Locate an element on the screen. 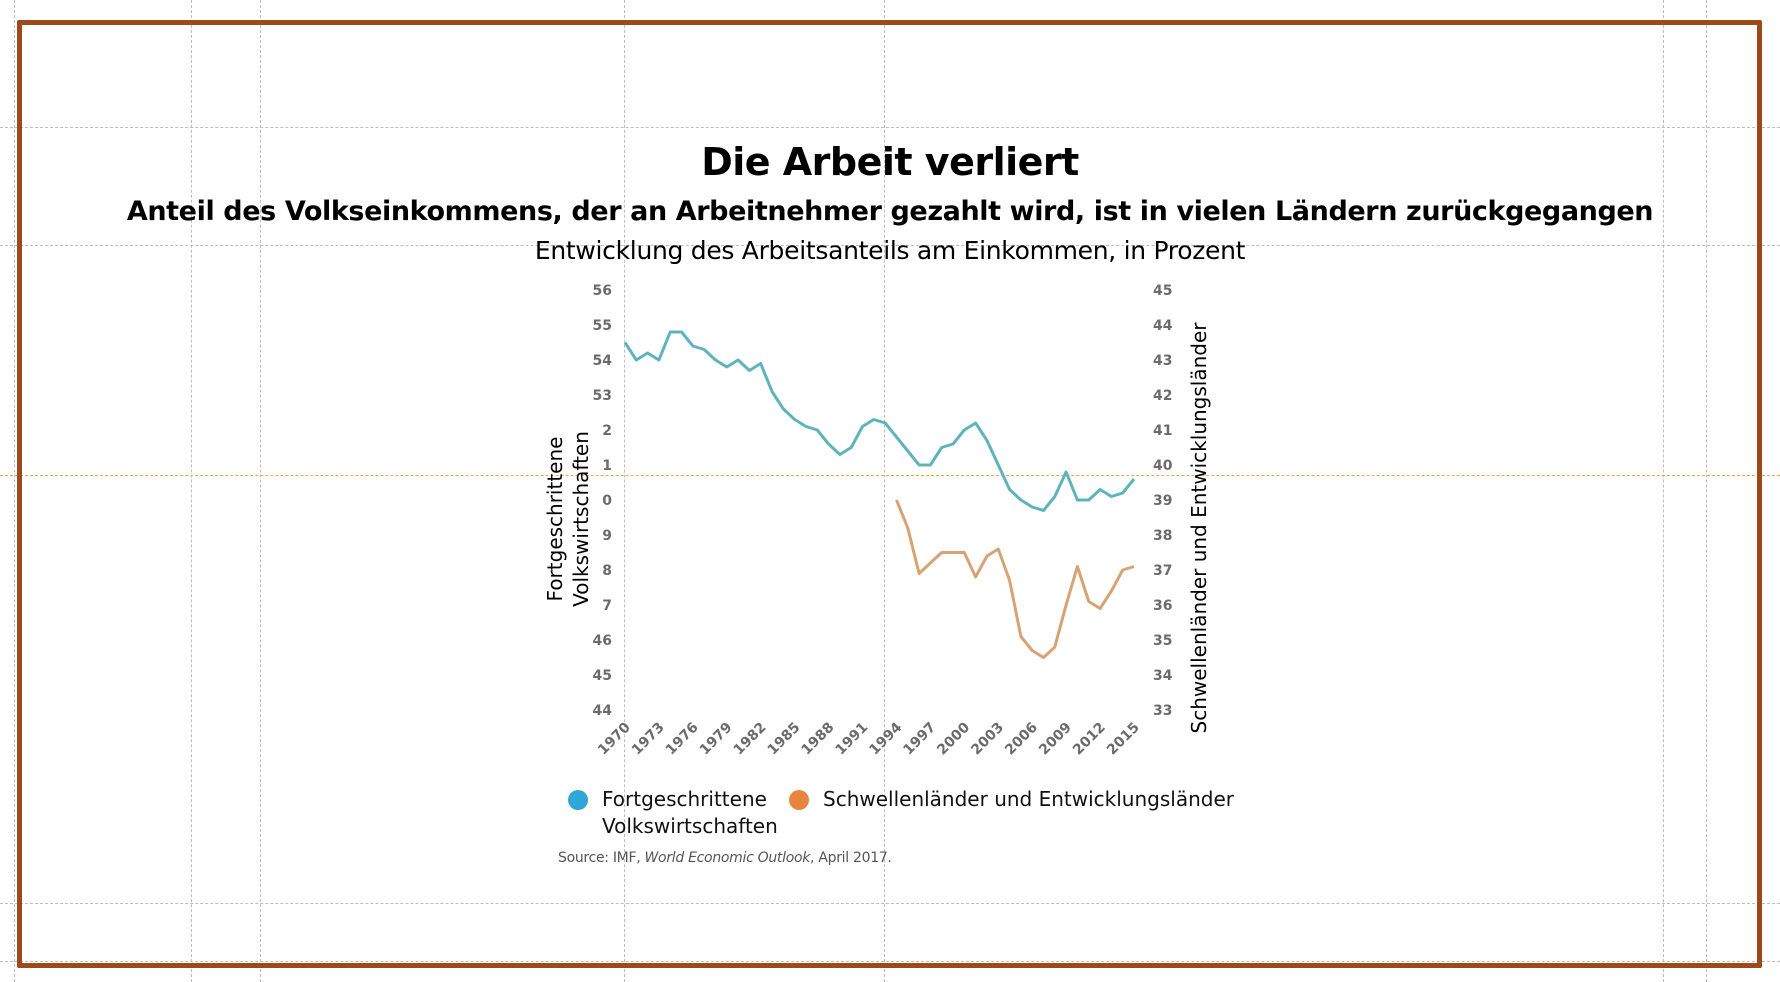  y-left-tick-label: 55 is located at coordinates (602, 326).